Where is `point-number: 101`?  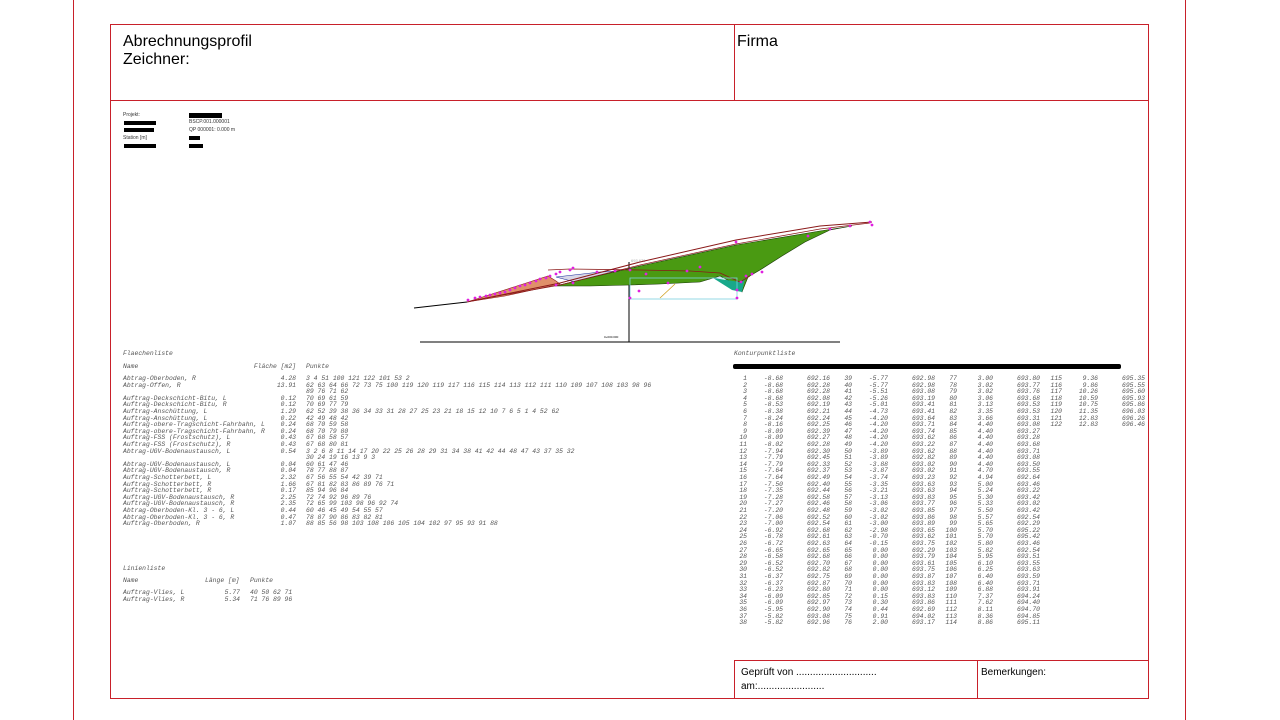 point-number: 101 is located at coordinates (951, 537).